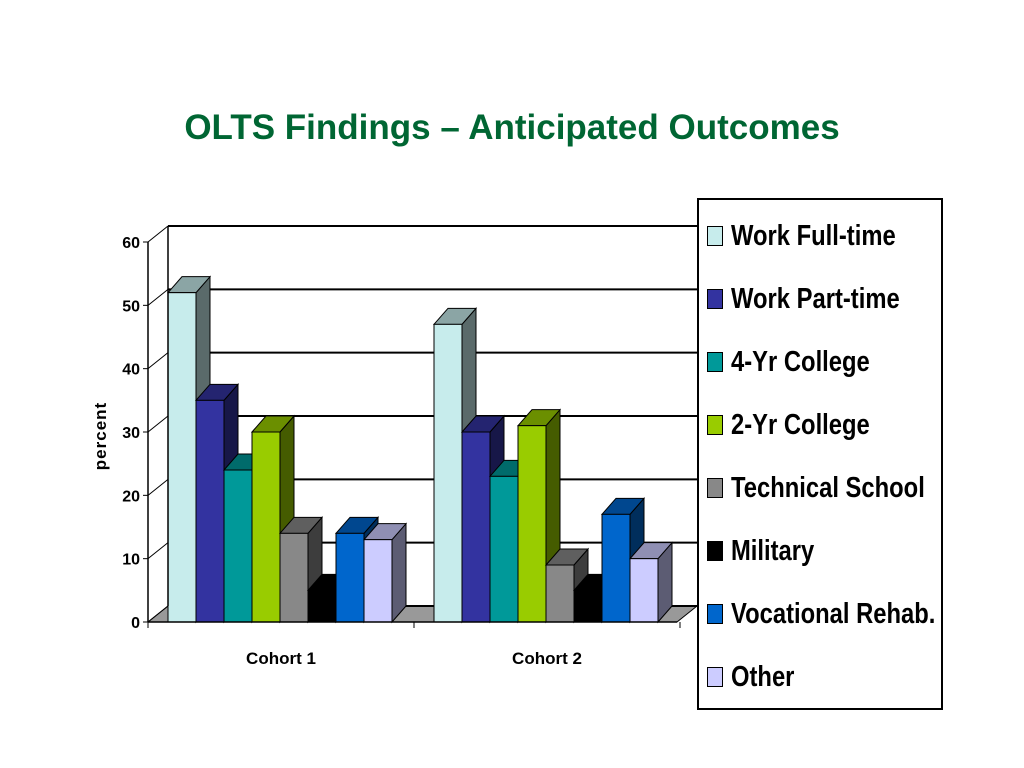 This screenshot has height=768, width=1024. I want to click on legend-label: Technical School, so click(828, 487).